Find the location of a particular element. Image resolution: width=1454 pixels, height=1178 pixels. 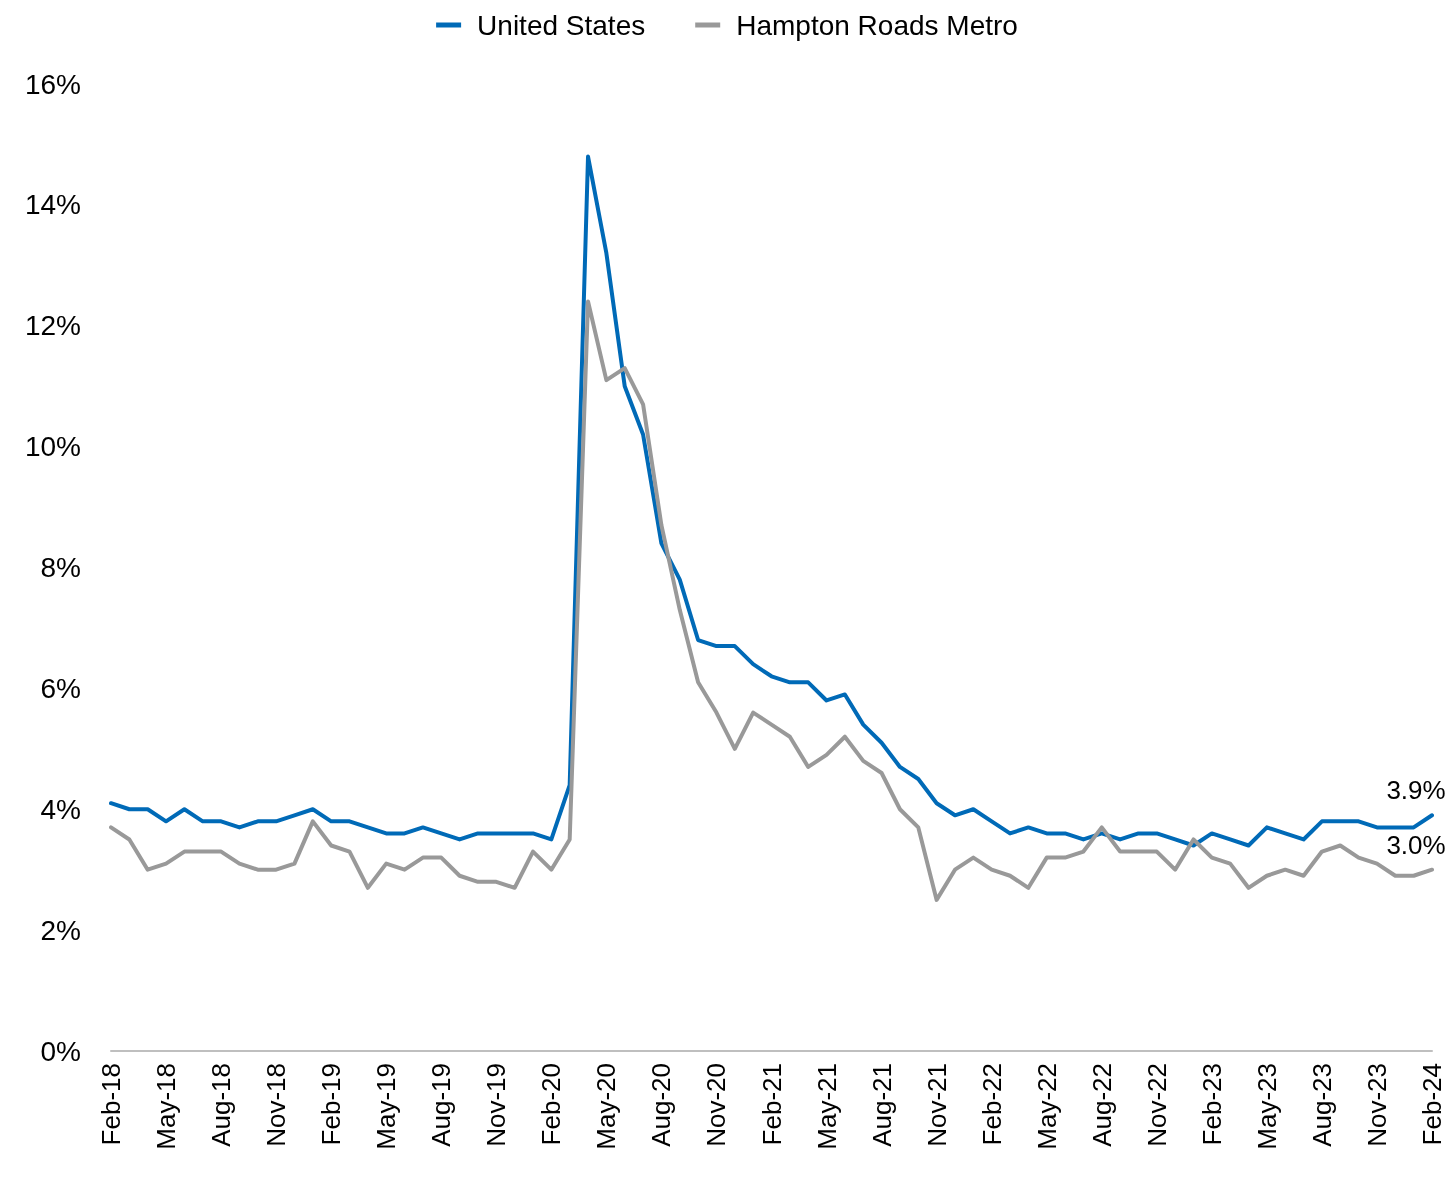

x-tick-label: May-23 is located at coordinates (1266, 1106).